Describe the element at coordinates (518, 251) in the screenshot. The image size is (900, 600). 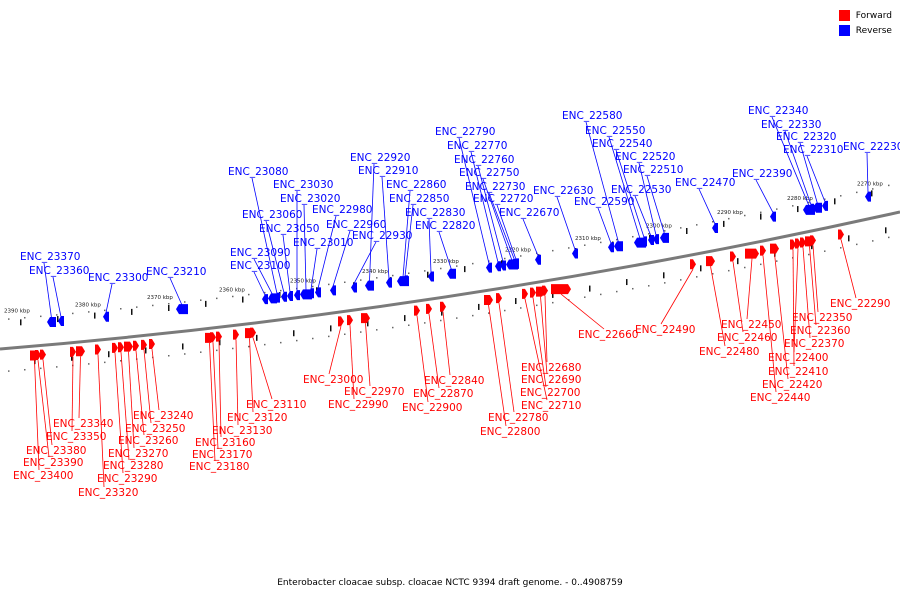
I see `scale-label: 2320 kbp` at that location.